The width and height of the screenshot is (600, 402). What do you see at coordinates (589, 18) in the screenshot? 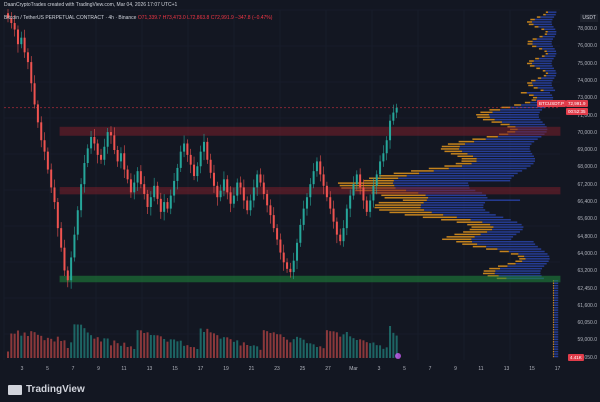
I see `currency-badge: USDT` at bounding box center [589, 18].